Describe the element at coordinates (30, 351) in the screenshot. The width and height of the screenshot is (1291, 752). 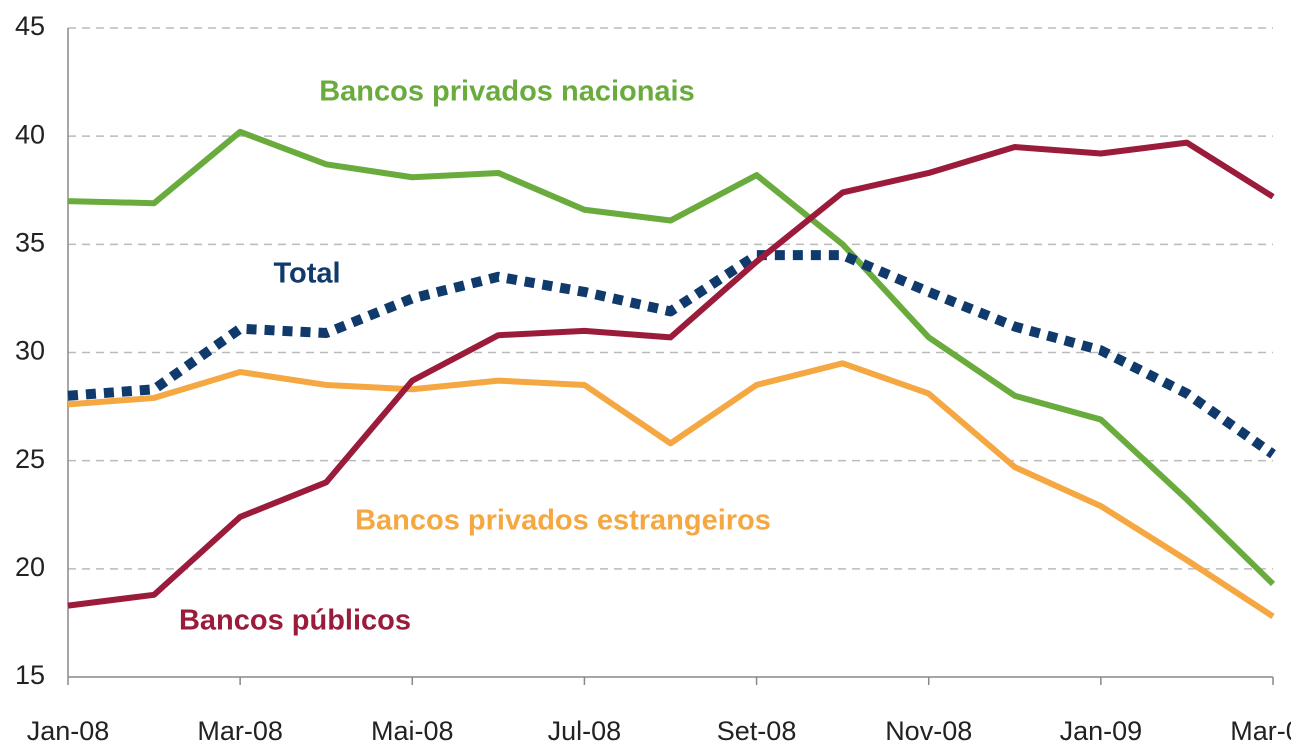
I see `y-tick-label: 30` at that location.